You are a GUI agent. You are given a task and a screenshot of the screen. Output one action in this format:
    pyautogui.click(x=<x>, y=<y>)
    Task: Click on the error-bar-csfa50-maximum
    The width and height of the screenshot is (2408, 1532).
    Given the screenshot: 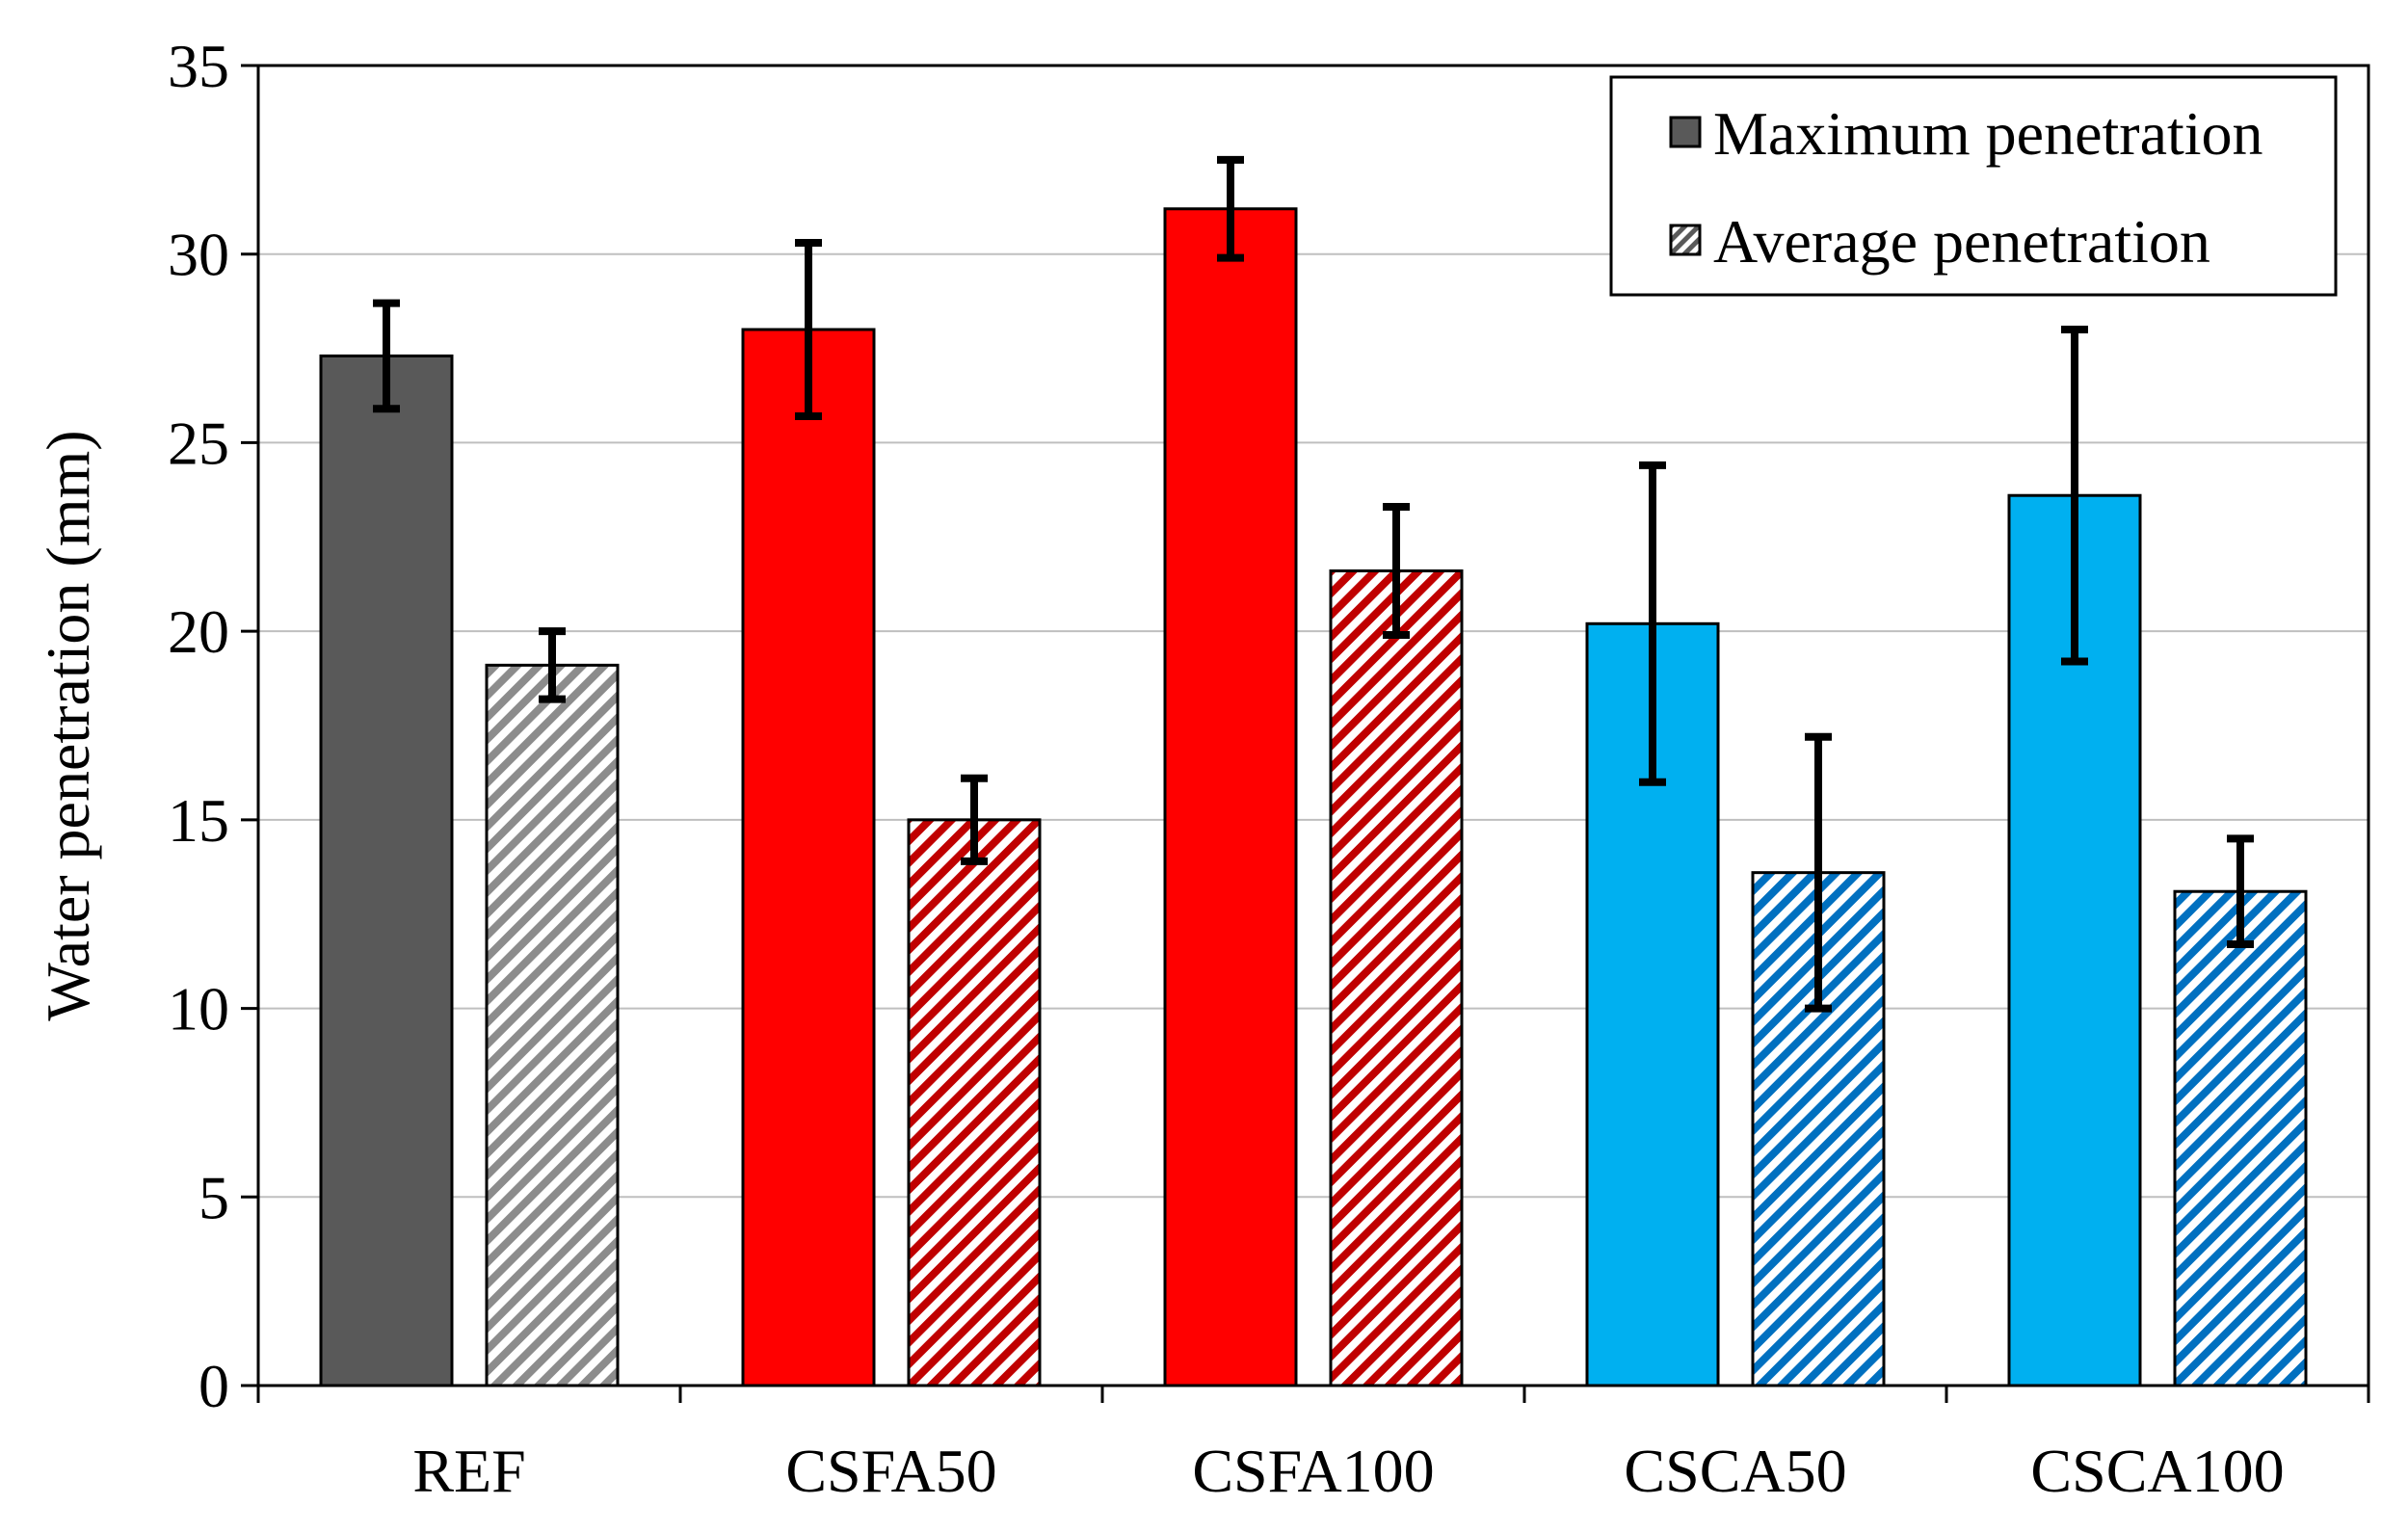 What is the action you would take?
    pyautogui.click(x=809, y=329)
    